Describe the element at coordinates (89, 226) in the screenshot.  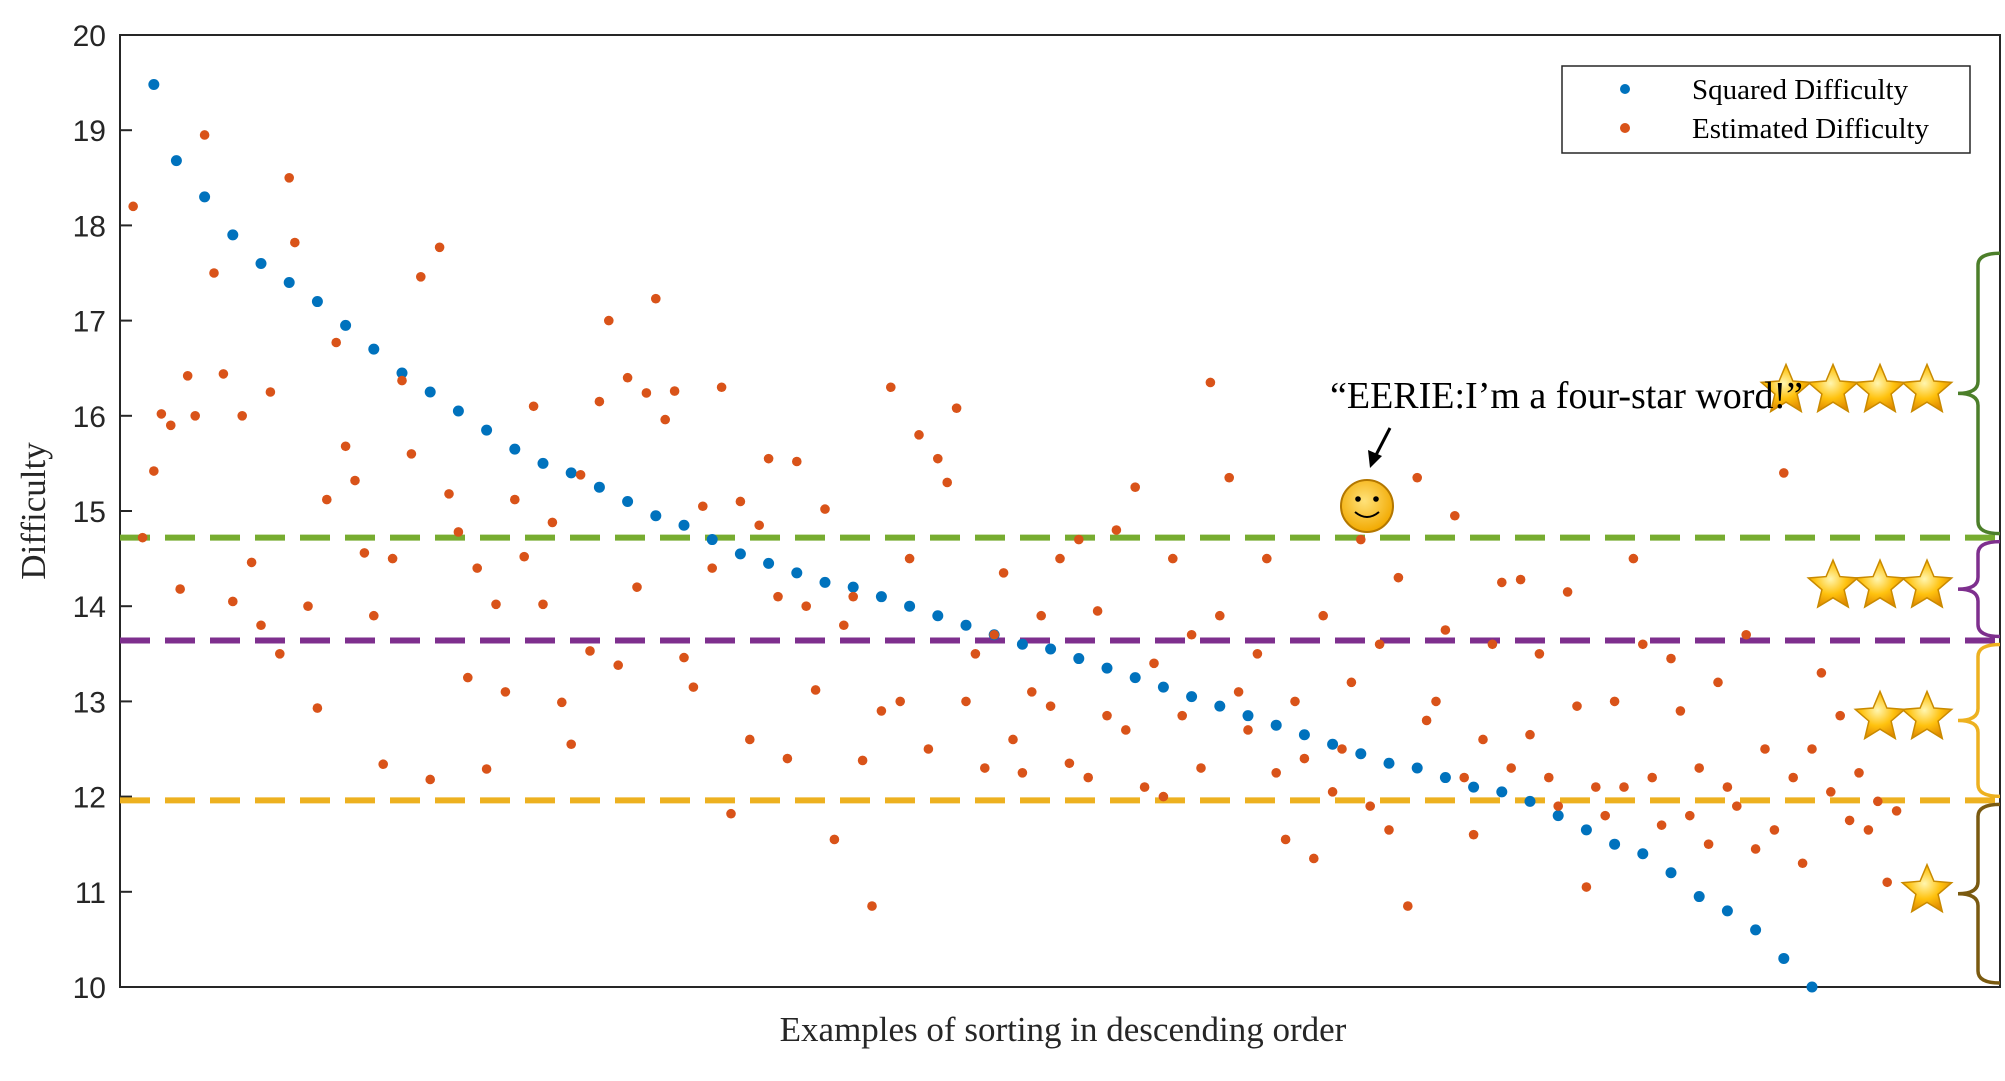
I see `y-tick-label: 18` at that location.